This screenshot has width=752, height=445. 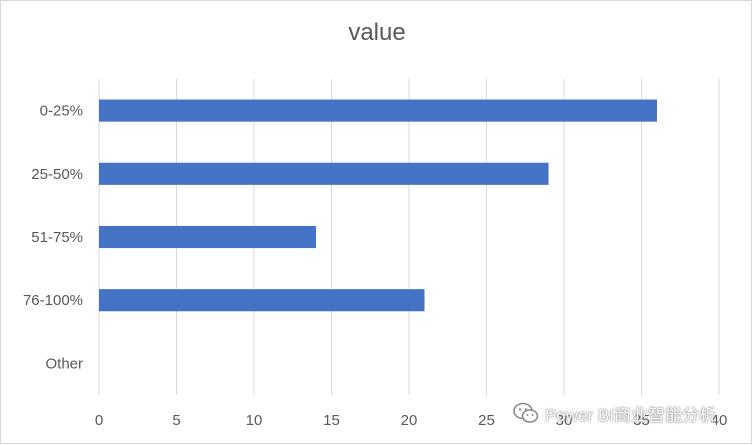 What do you see at coordinates (53, 300) in the screenshot?
I see `category-label: 76-100%` at bounding box center [53, 300].